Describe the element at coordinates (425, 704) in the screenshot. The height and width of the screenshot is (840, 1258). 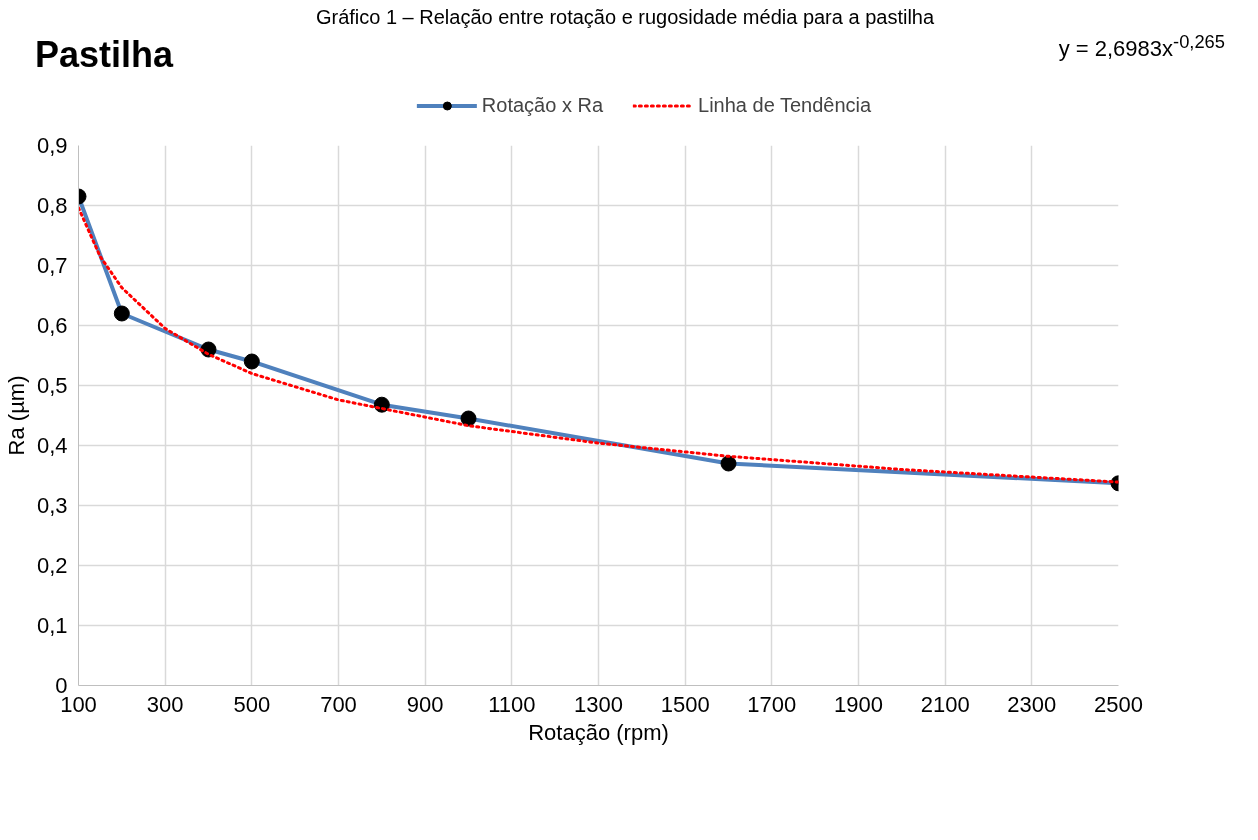
I see `x-tick-label: 900` at that location.